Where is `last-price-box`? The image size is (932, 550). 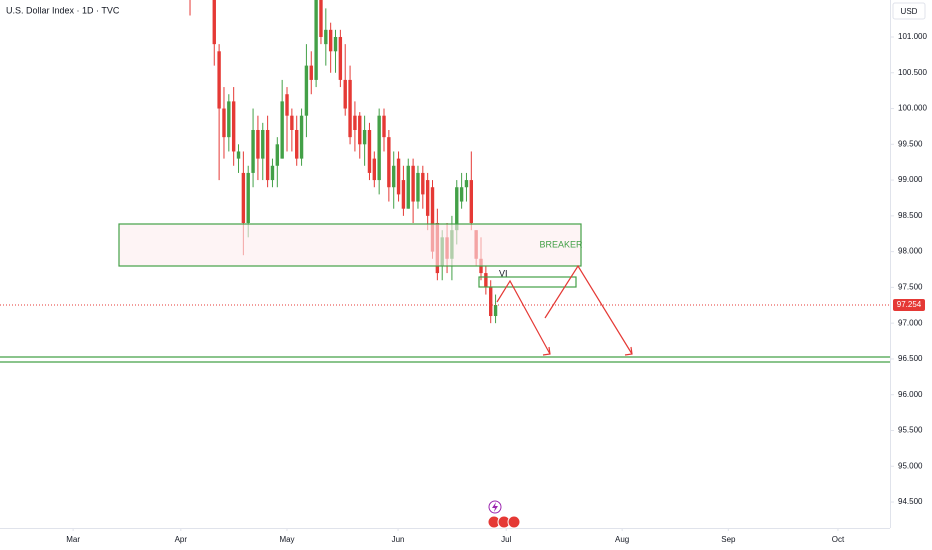 last-price-box is located at coordinates (909, 304).